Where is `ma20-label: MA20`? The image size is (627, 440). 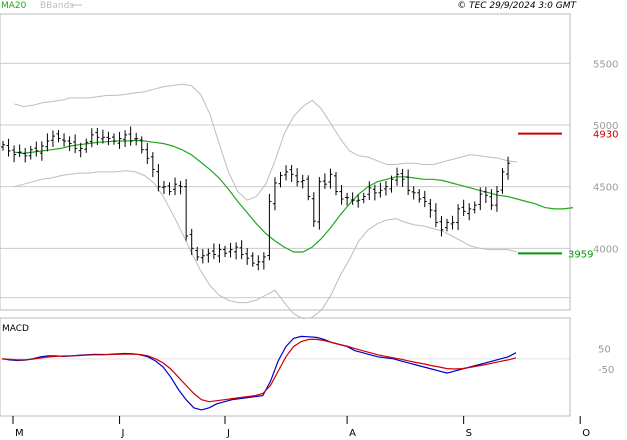 ma20-label: MA20 is located at coordinates (14, 6).